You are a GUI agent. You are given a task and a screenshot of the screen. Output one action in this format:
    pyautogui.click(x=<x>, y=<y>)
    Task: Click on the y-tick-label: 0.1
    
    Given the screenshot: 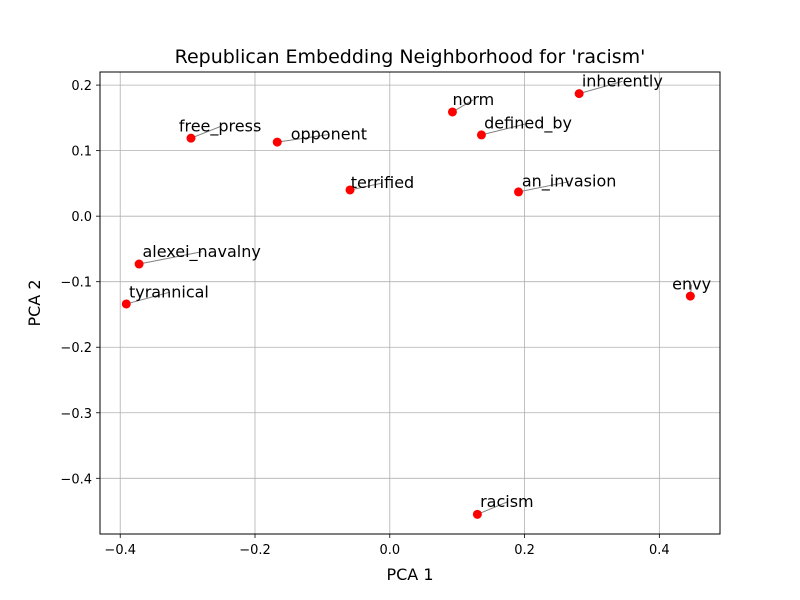 What is the action you would take?
    pyautogui.click(x=81, y=152)
    